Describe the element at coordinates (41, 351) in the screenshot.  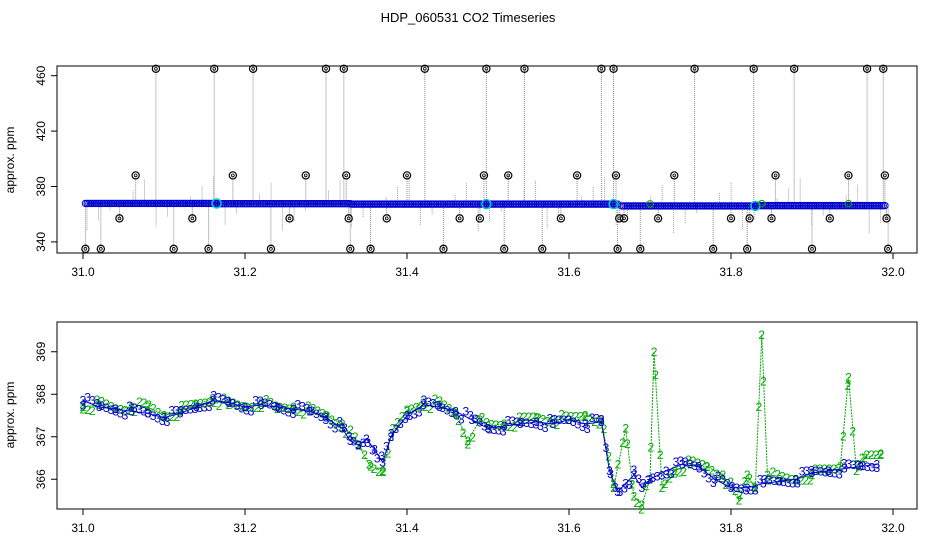
I see `y-tick-label: 369` at that location.